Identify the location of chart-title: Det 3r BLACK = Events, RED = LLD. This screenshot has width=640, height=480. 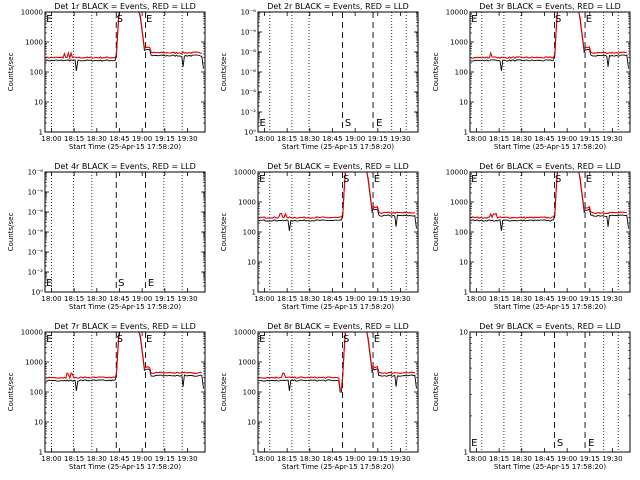
(550, 6).